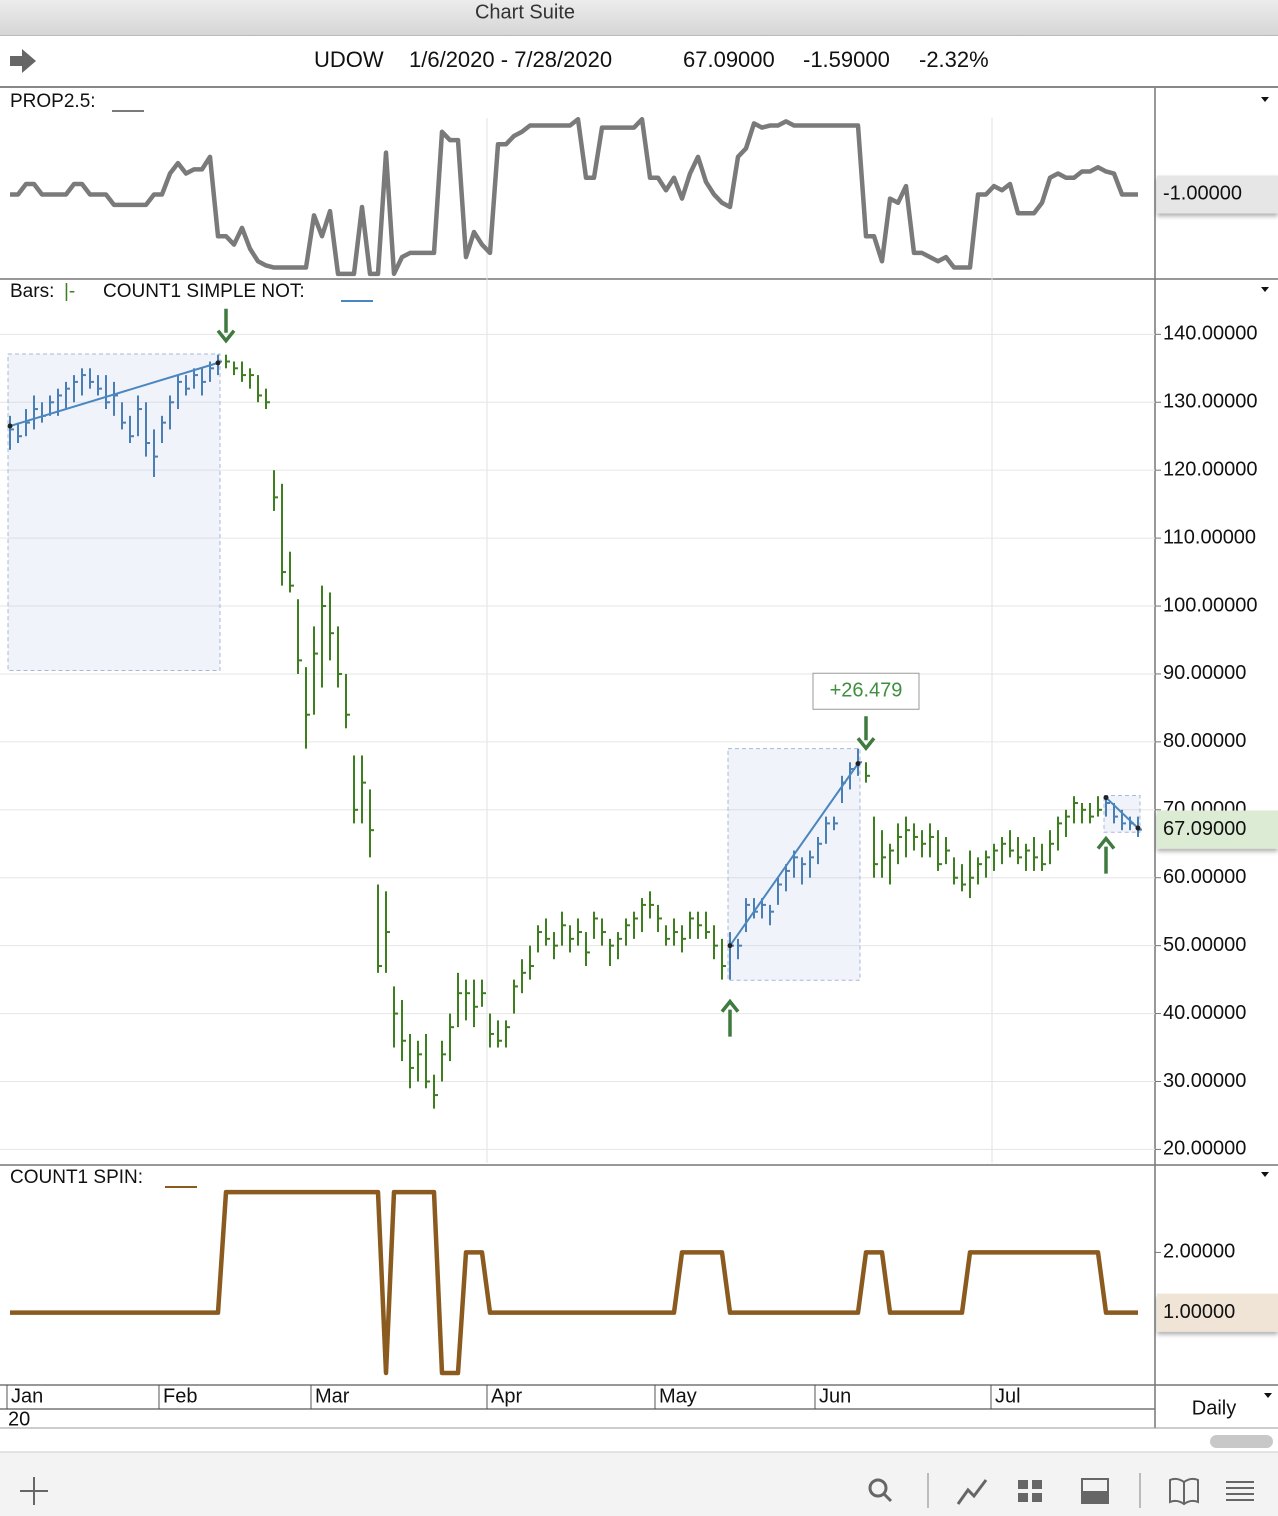 The height and width of the screenshot is (1516, 1278). Describe the element at coordinates (1210, 402) in the screenshot. I see `y-tick-label: 130.00000` at that location.